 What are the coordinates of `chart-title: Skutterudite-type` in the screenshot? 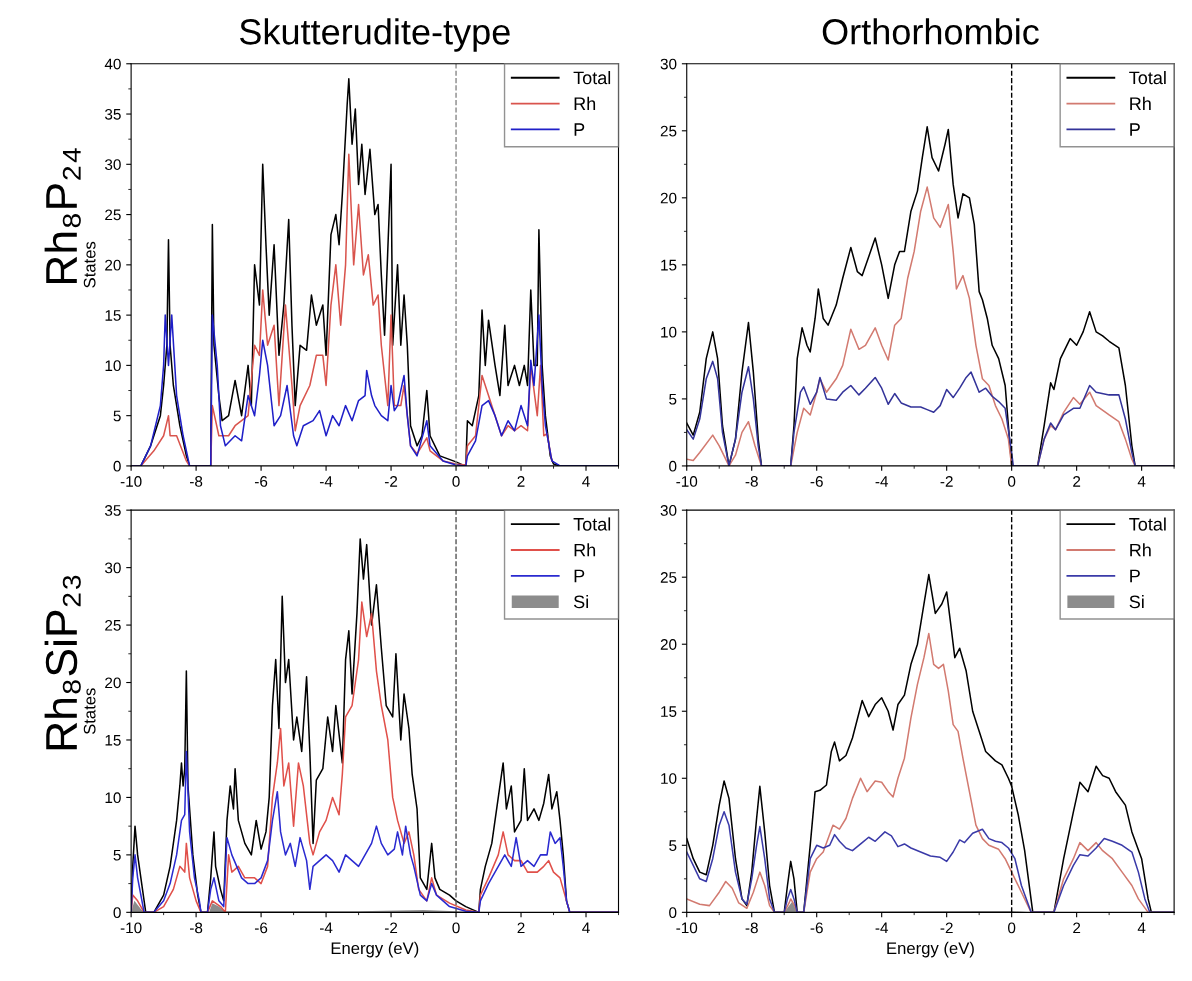 It's located at (374, 35).